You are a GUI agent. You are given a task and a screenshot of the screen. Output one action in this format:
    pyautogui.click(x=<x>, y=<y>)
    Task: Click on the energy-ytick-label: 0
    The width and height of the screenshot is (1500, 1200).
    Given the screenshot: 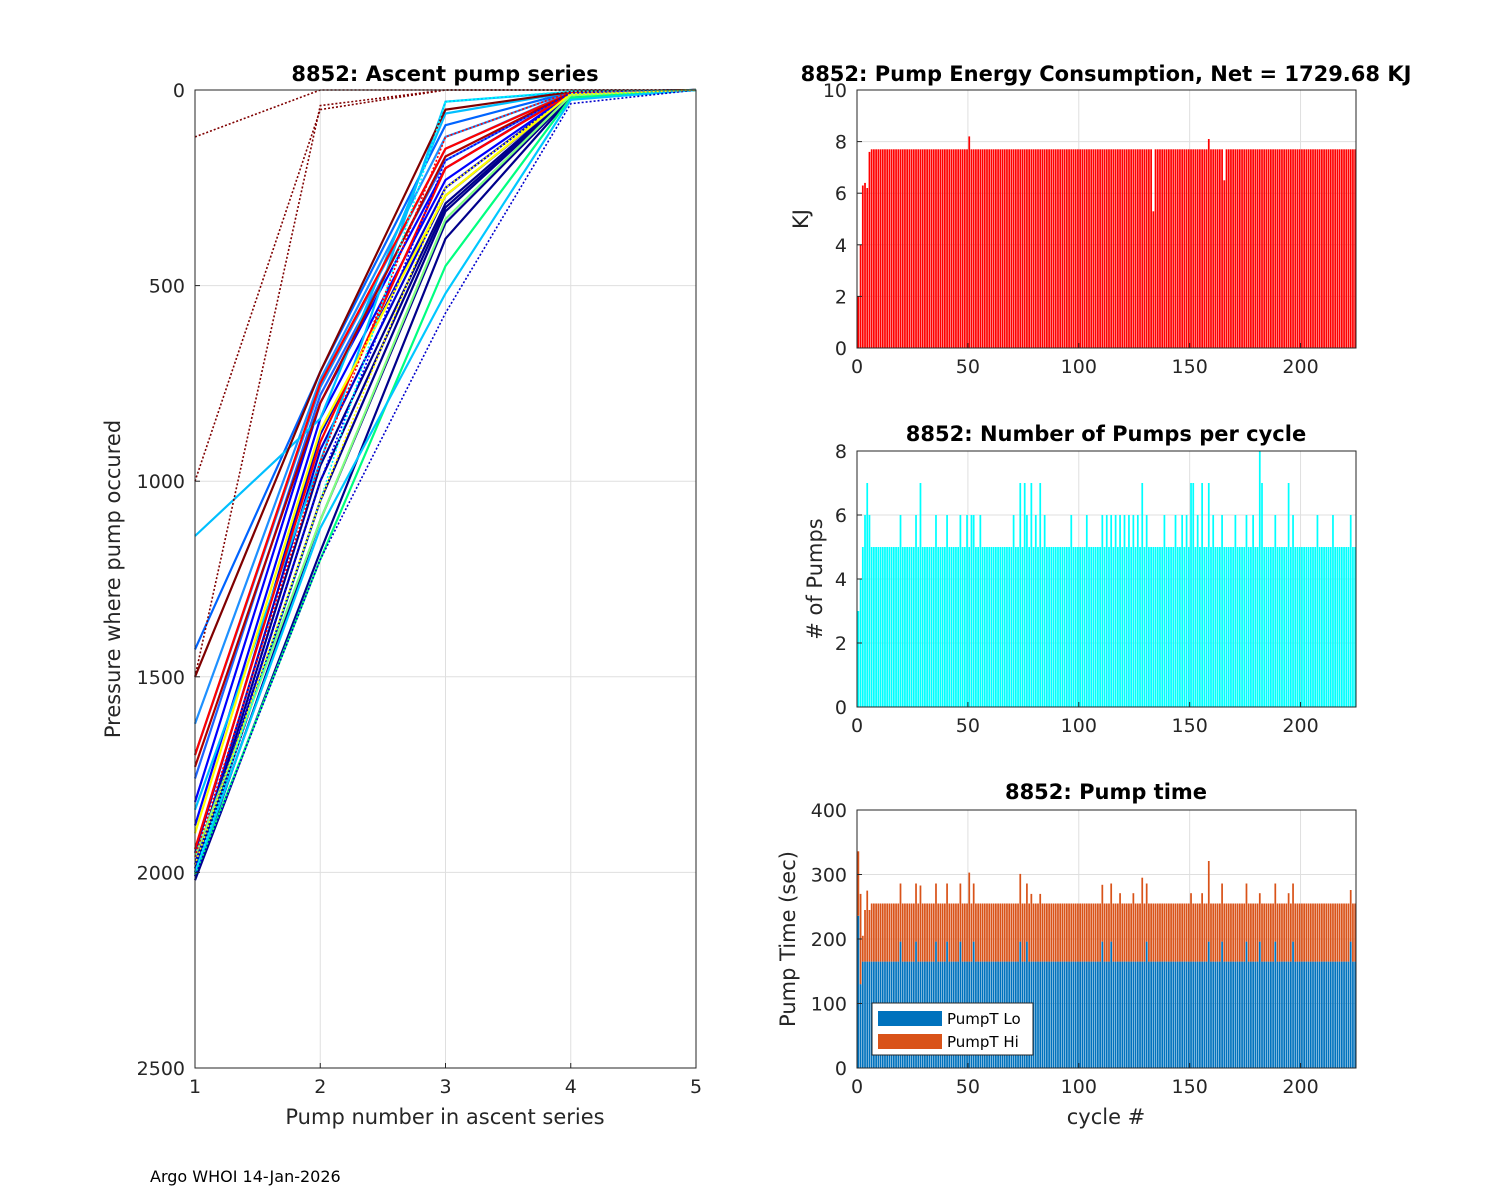 What is the action you would take?
    pyautogui.click(x=841, y=349)
    